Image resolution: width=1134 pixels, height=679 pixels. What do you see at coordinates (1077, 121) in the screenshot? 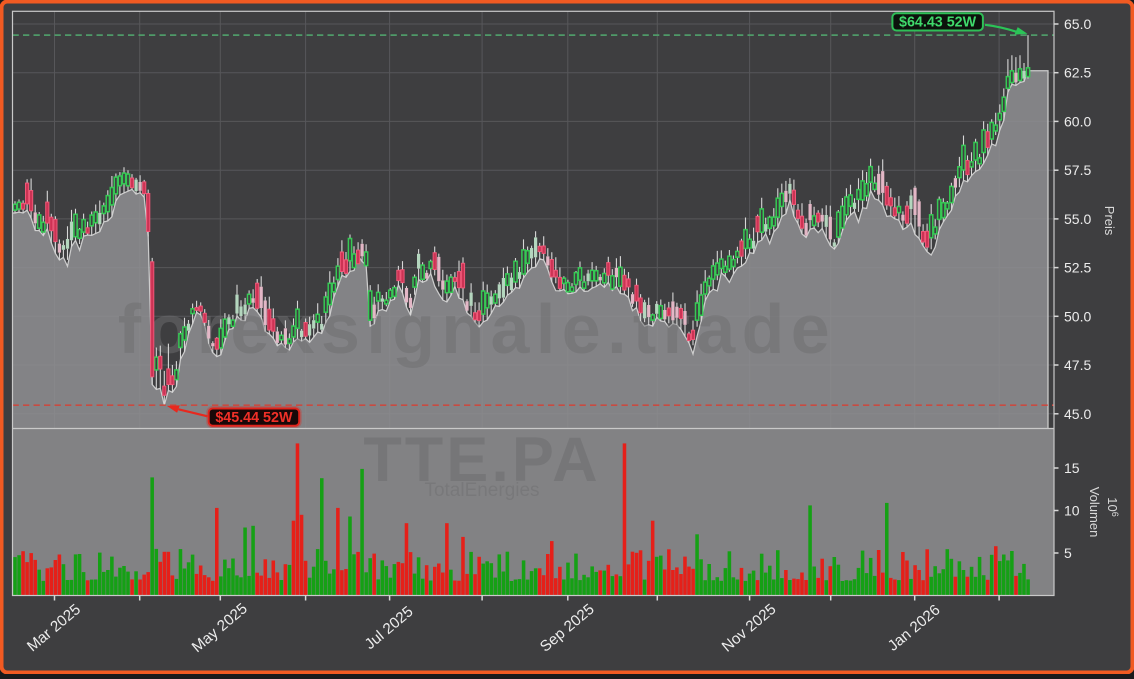
I see `svg-text: 60.0` at bounding box center [1077, 121].